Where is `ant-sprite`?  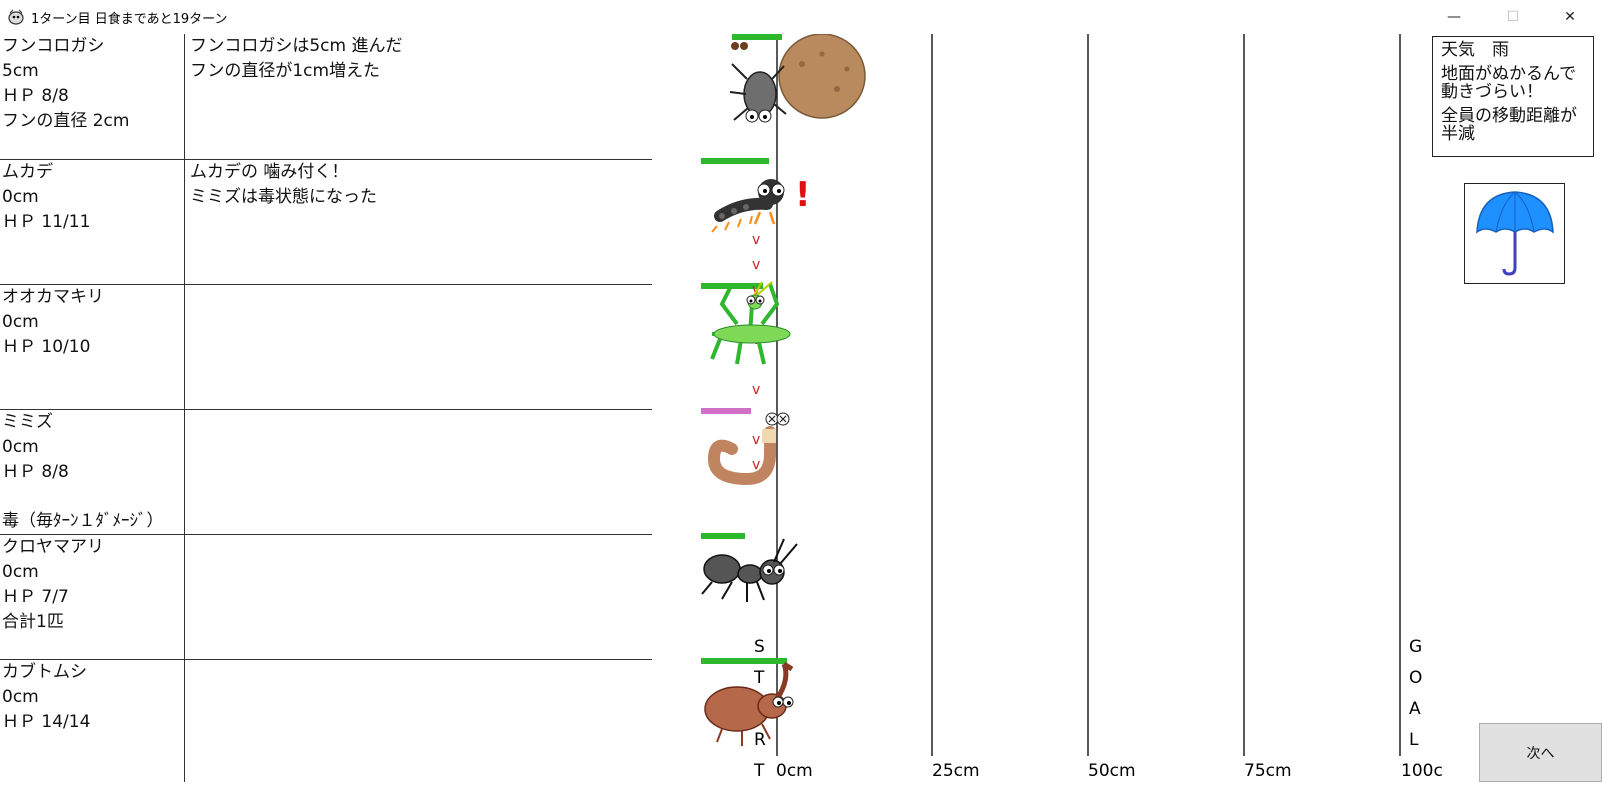 ant-sprite is located at coordinates (749, 570).